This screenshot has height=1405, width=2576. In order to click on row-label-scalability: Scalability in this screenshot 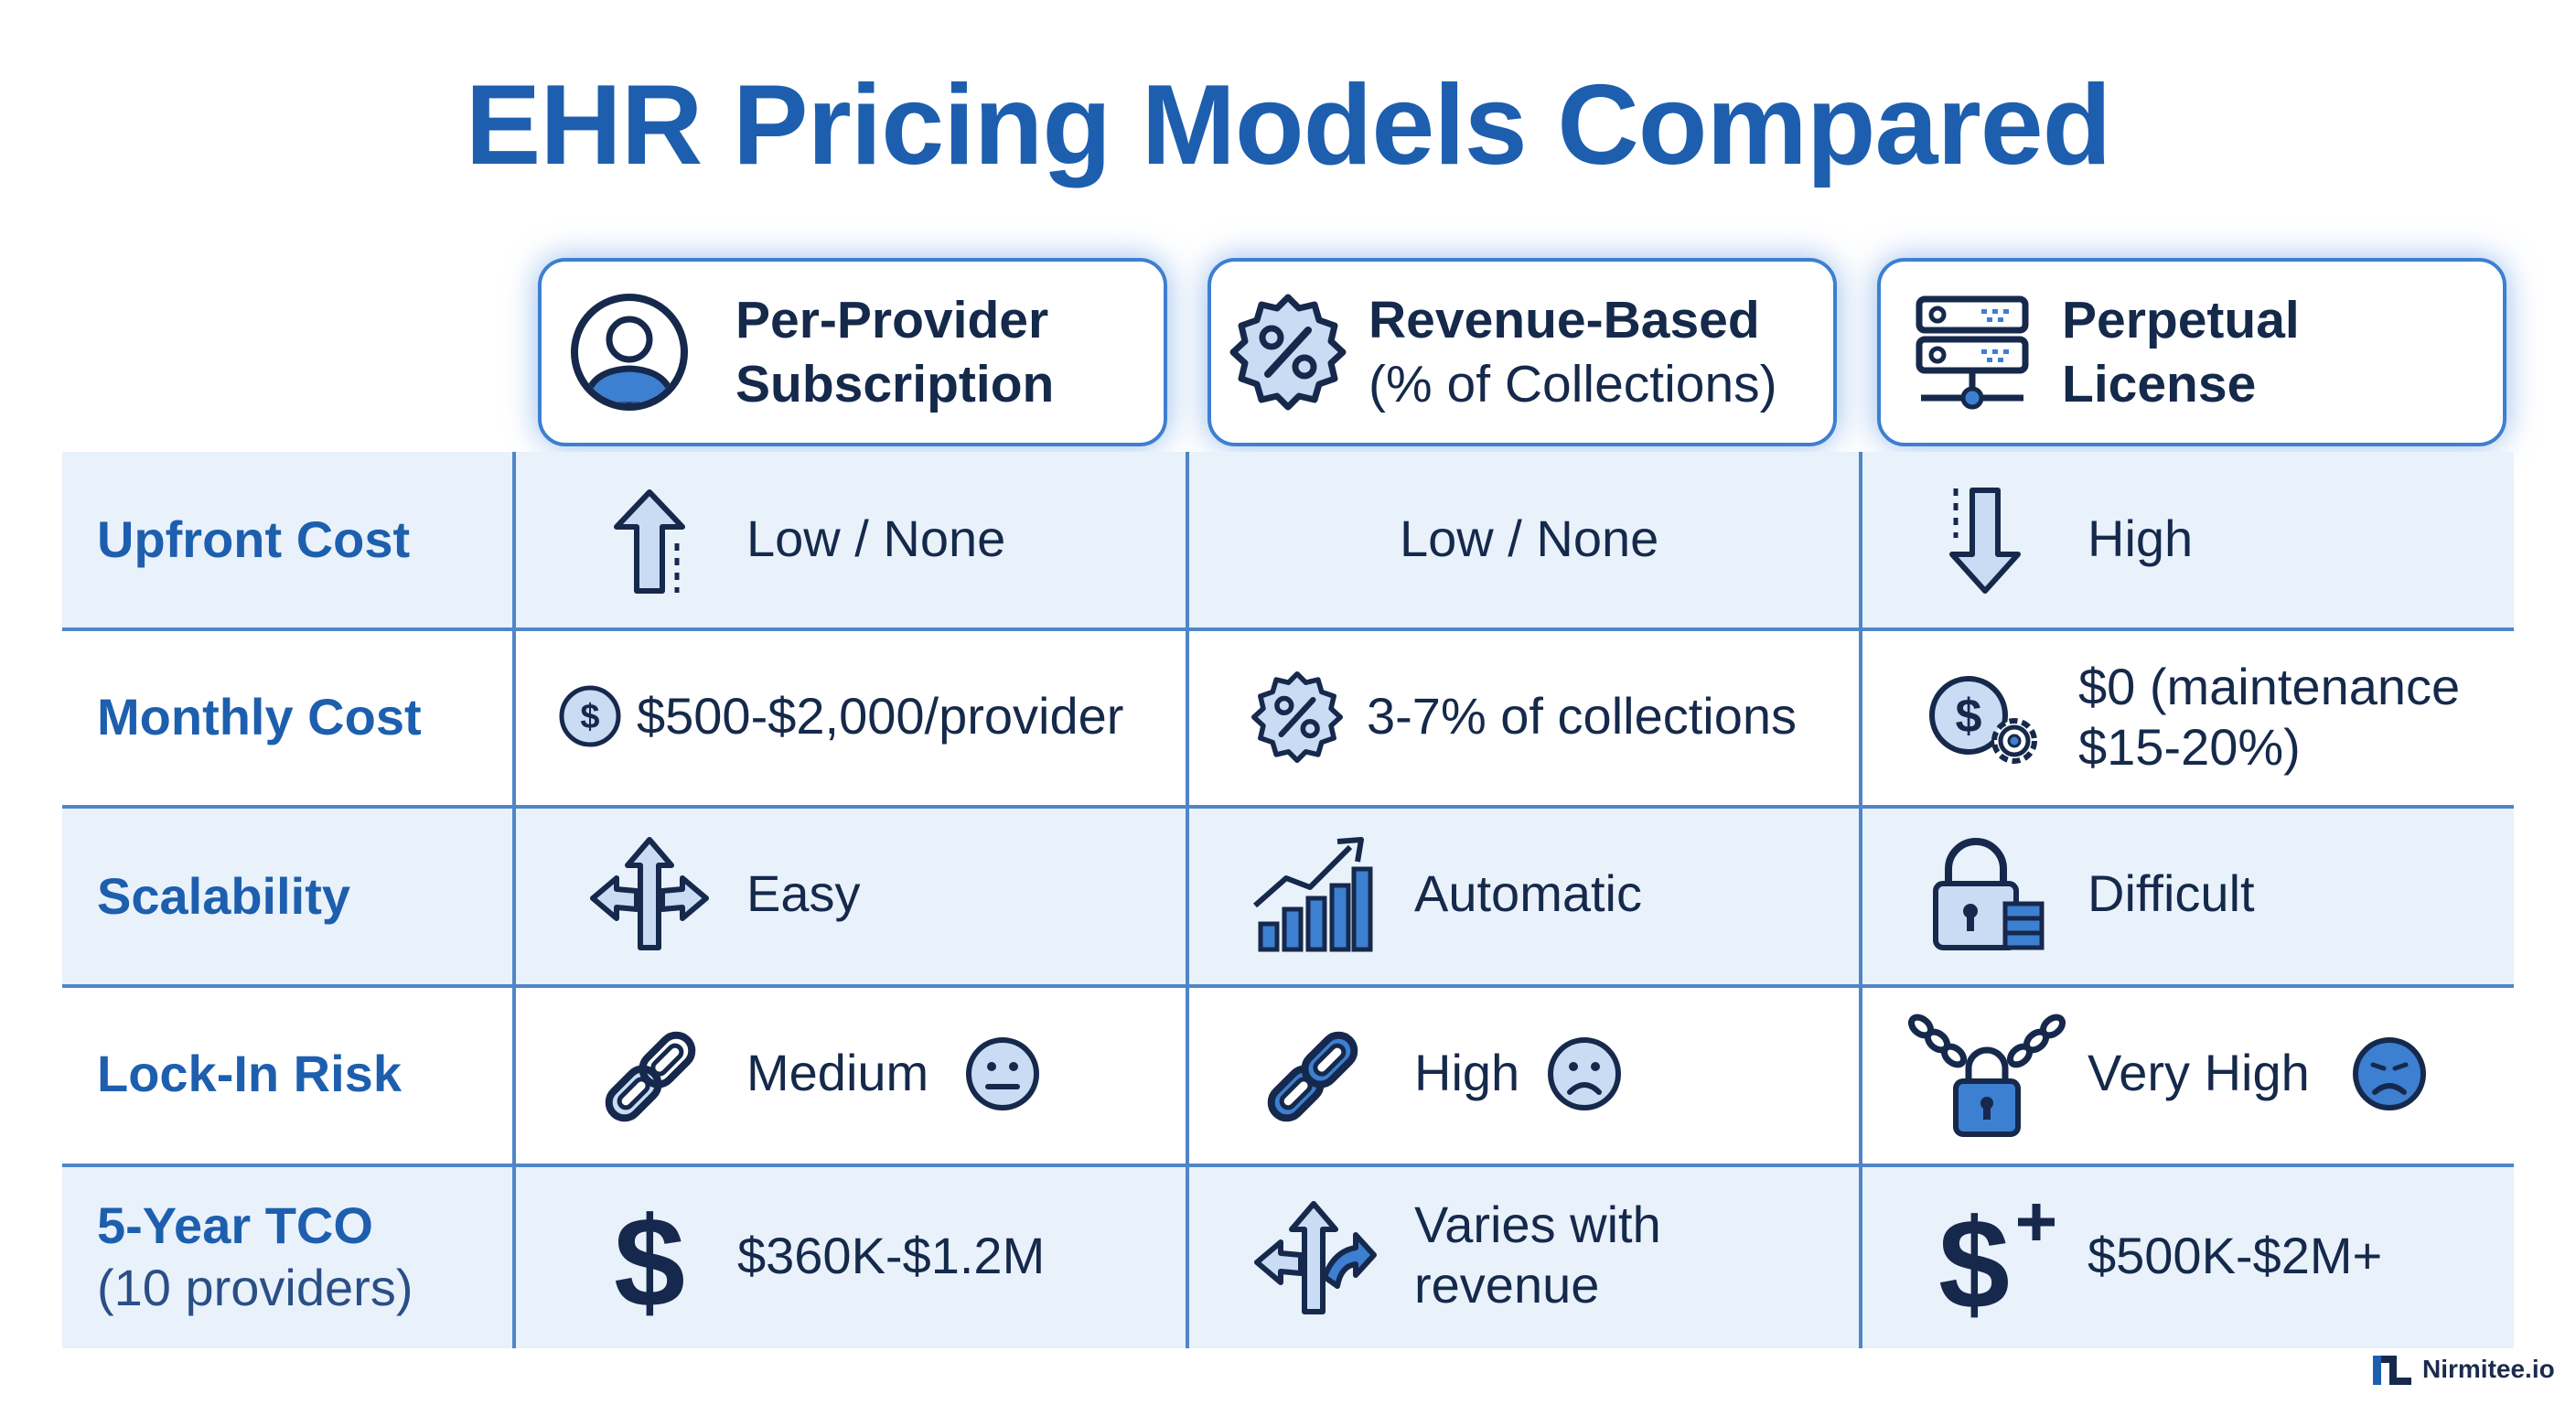, I will do `click(224, 896)`.